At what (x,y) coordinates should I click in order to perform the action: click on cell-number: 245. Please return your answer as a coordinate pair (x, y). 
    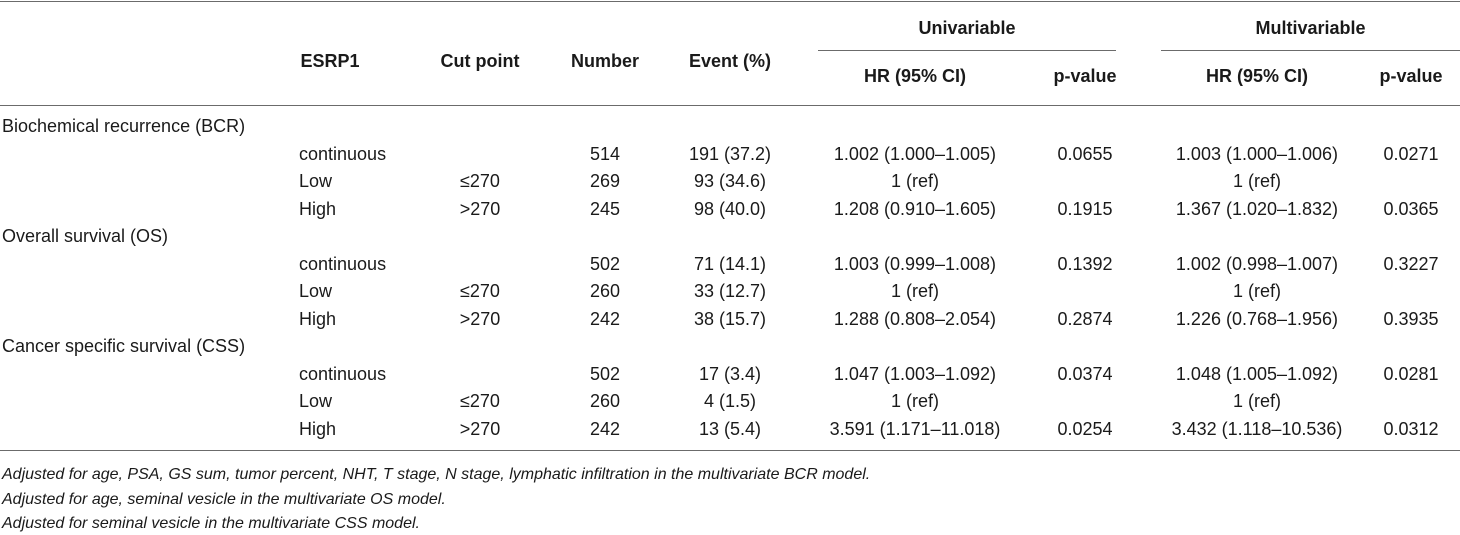
    Looking at the image, I should click on (605, 209).